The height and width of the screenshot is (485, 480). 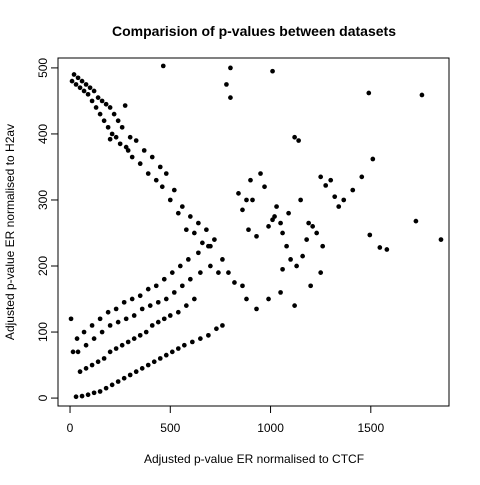 What do you see at coordinates (170, 428) in the screenshot?
I see `x-tick-label: 500` at bounding box center [170, 428].